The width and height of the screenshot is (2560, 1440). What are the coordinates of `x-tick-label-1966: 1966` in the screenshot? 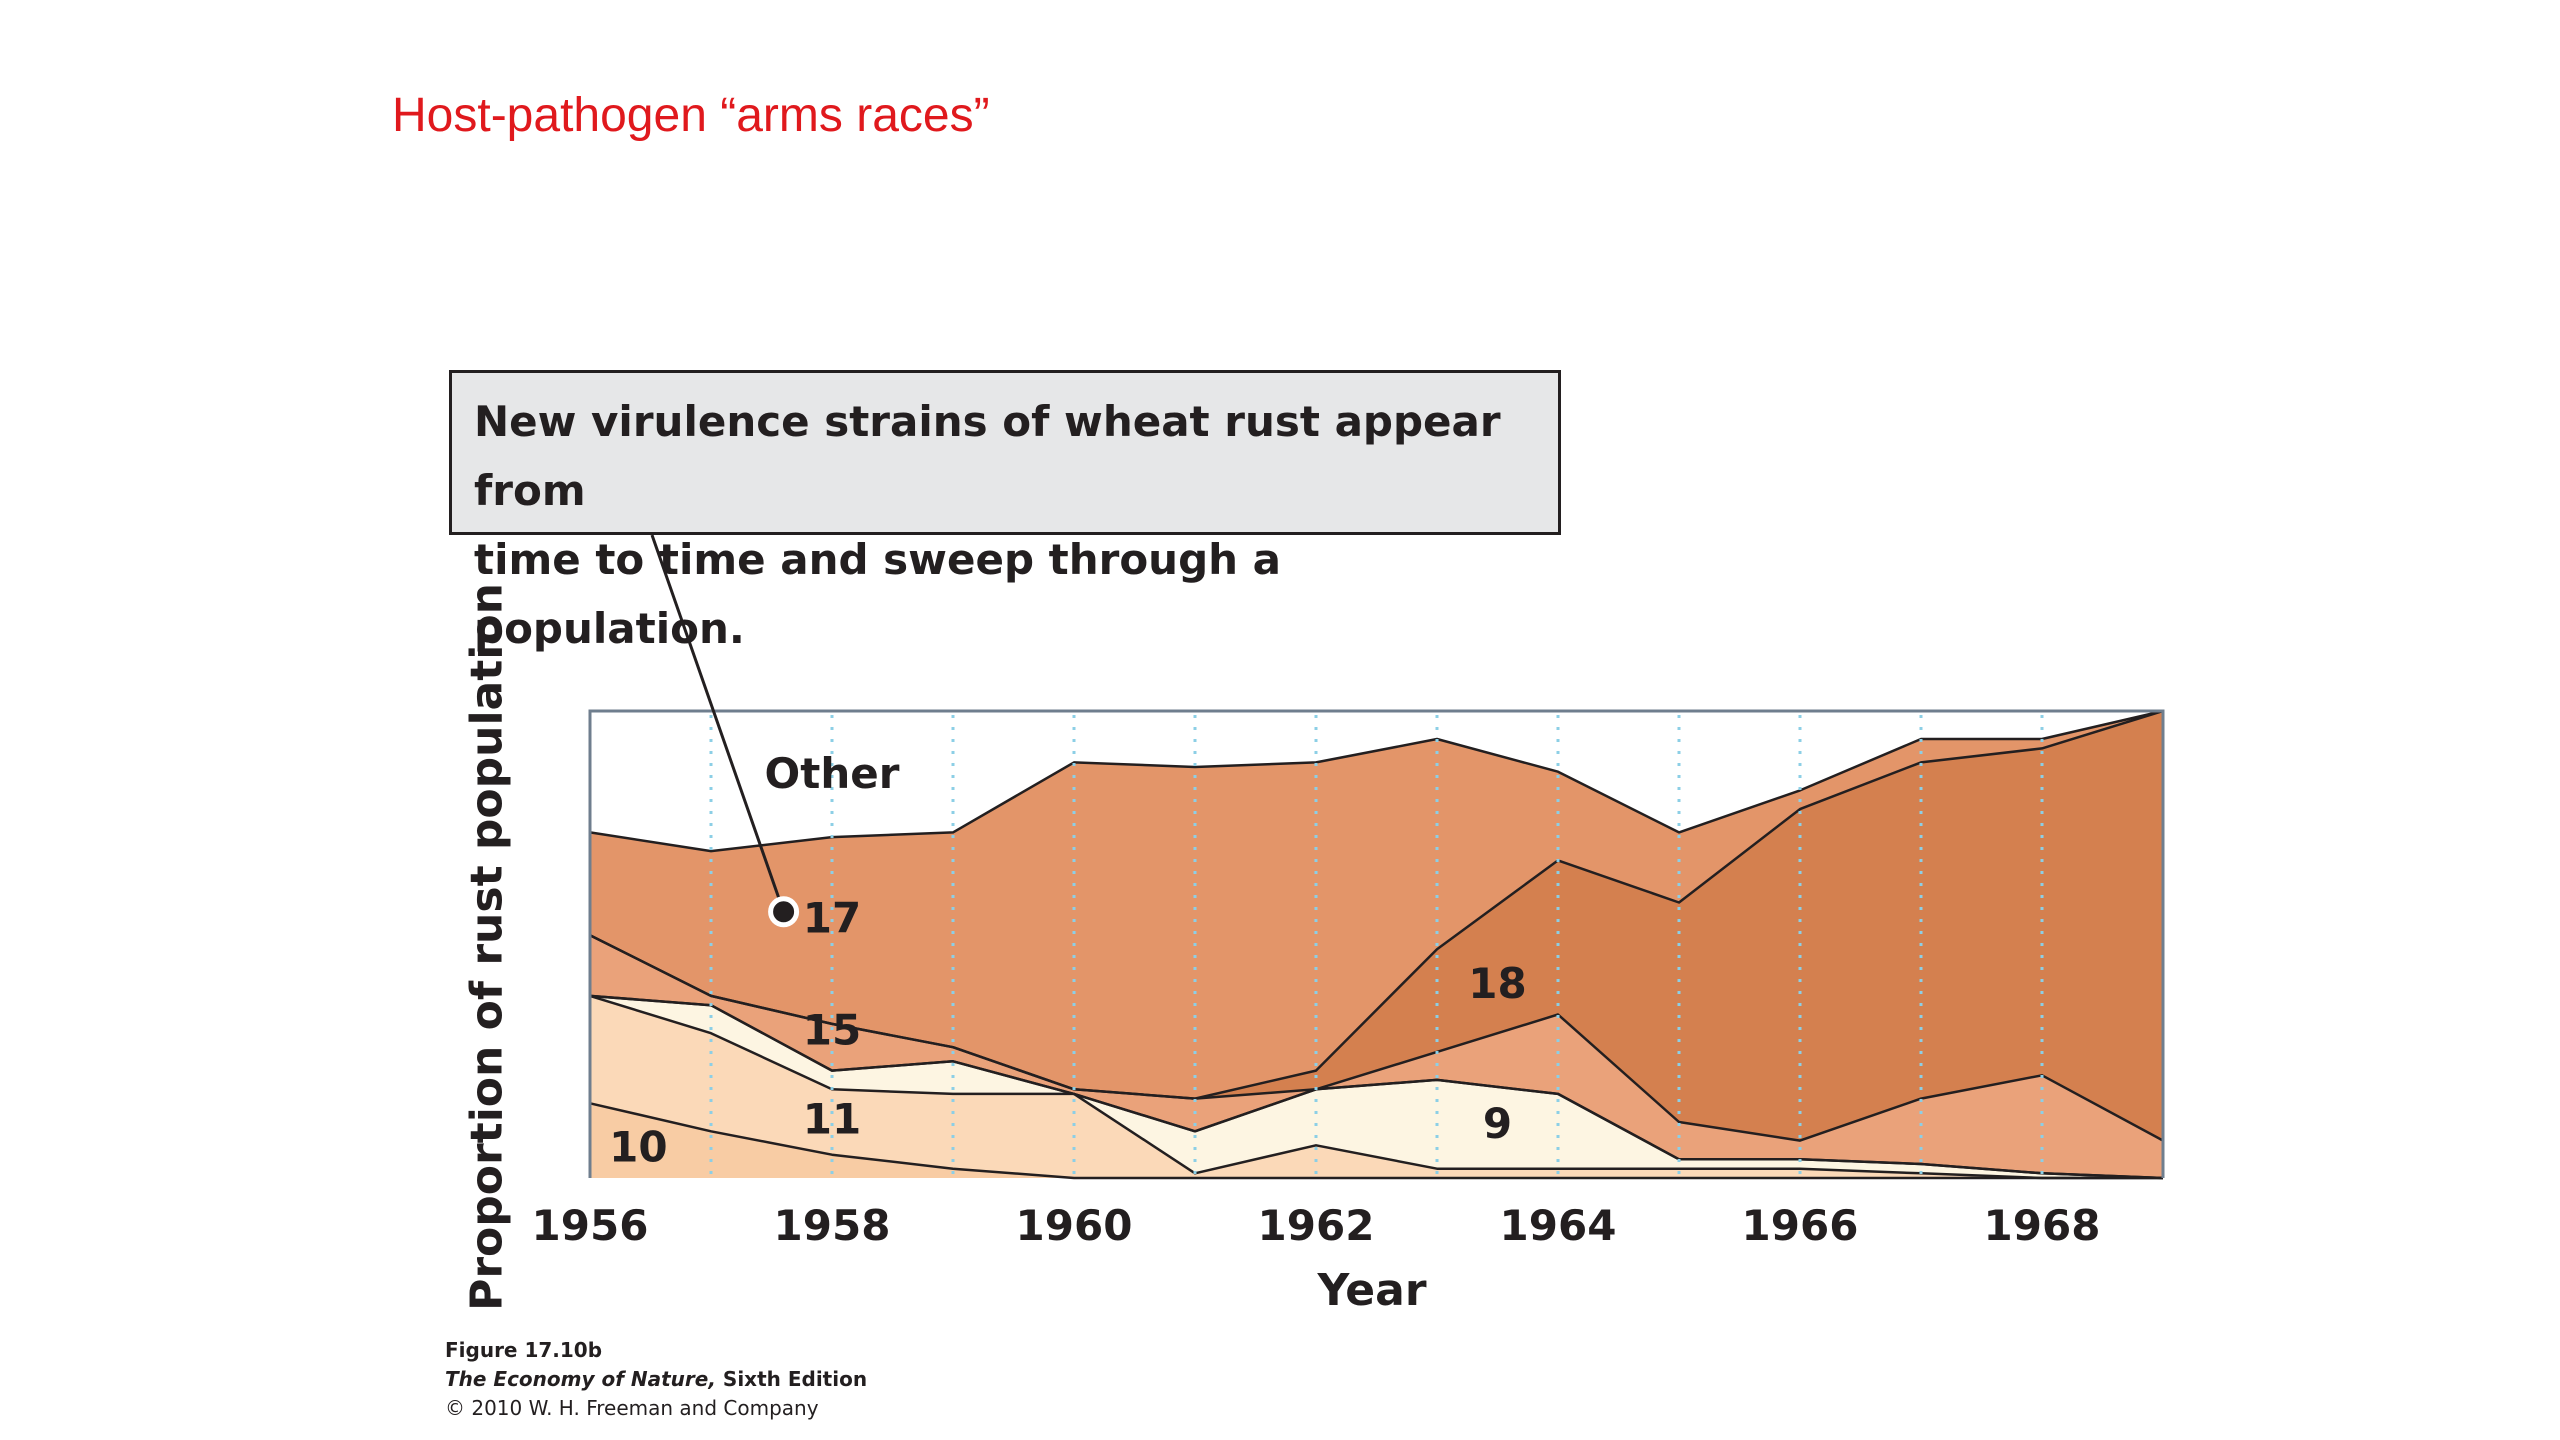 It's located at (1800, 1225).